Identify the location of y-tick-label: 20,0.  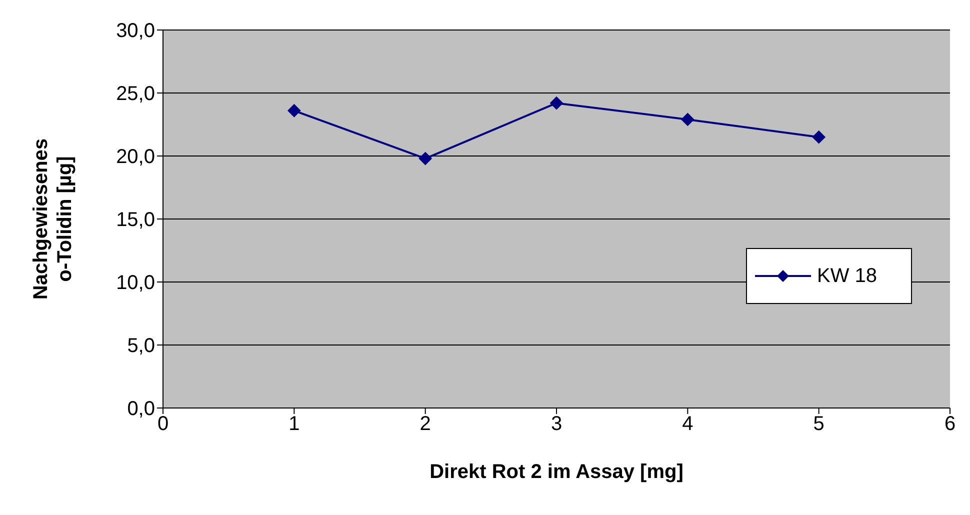
(135, 157).